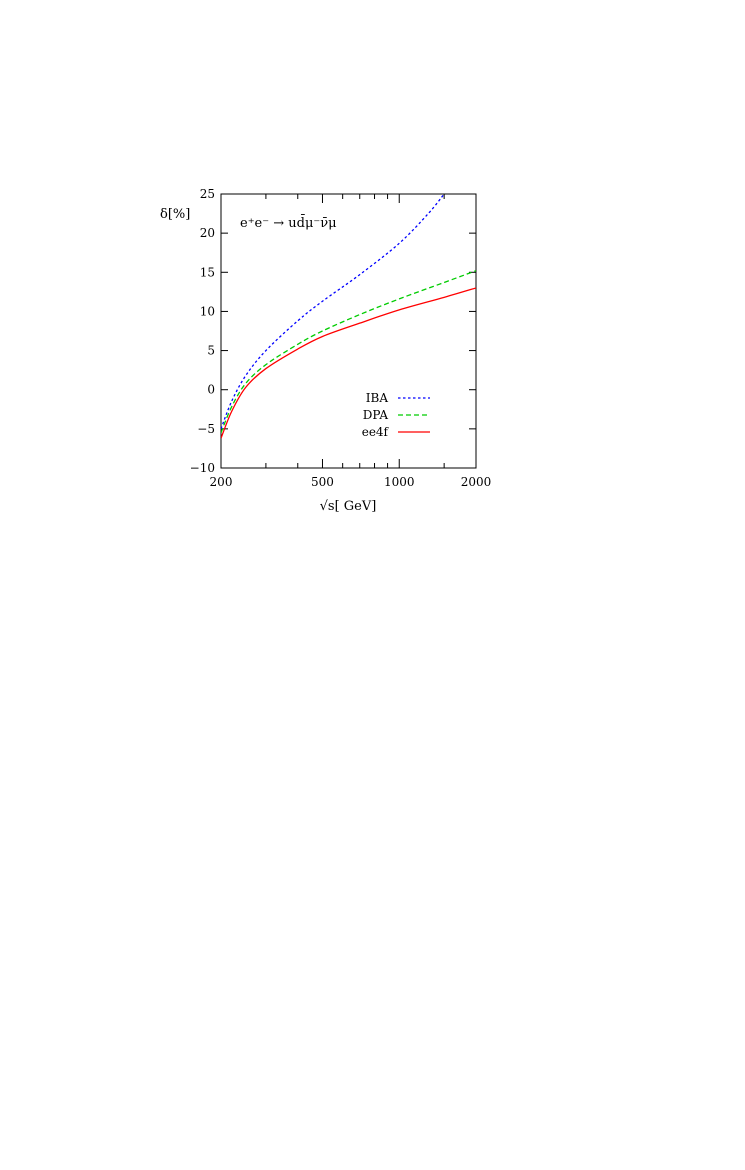 Image resolution: width=745 pixels, height=1170 pixels. Describe the element at coordinates (399, 482) in the screenshot. I see `x-tick-label: 1000` at that location.